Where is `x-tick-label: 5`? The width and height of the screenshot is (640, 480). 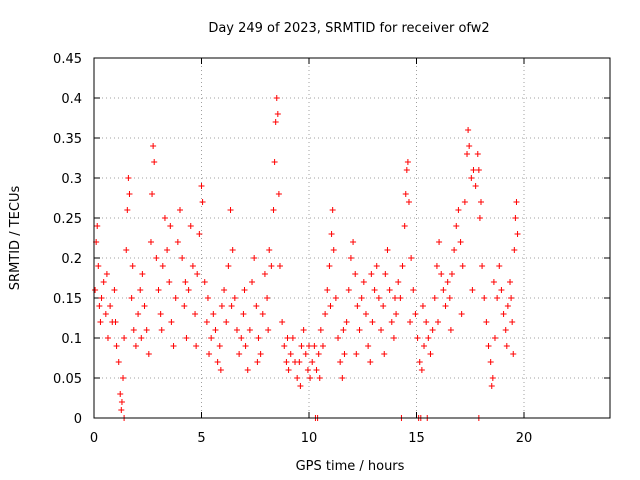
x-tick-label: 5 is located at coordinates (201, 438).